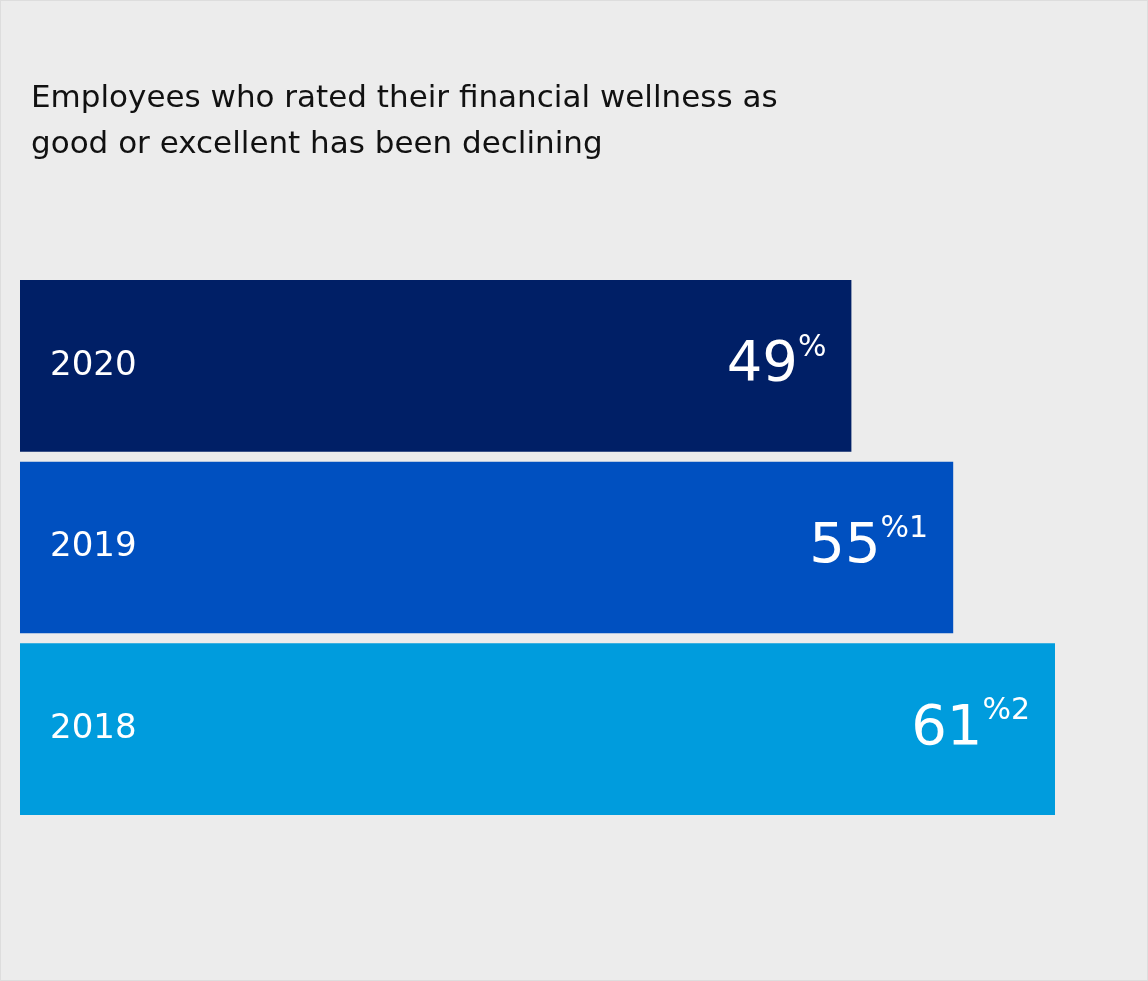  What do you see at coordinates (93, 725) in the screenshot?
I see `y-tick-label: 2018` at bounding box center [93, 725].